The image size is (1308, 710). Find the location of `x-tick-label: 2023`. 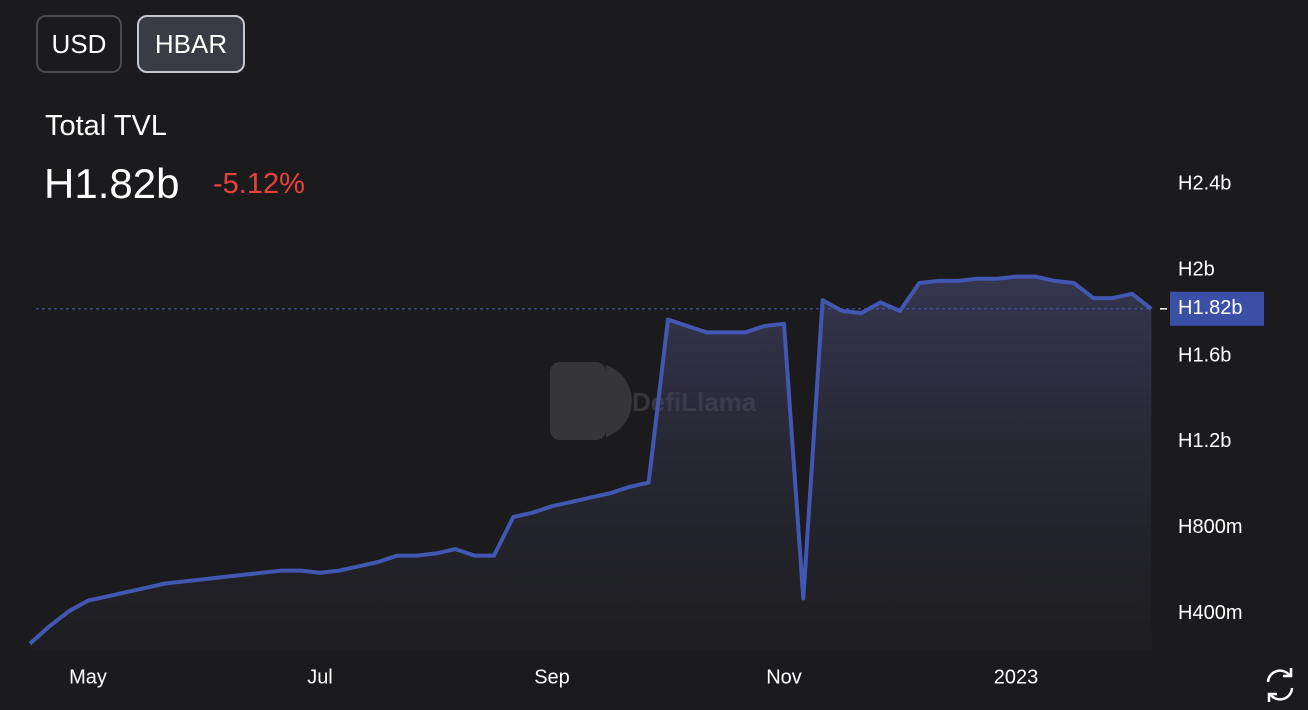

x-tick-label: 2023 is located at coordinates (1016, 677).